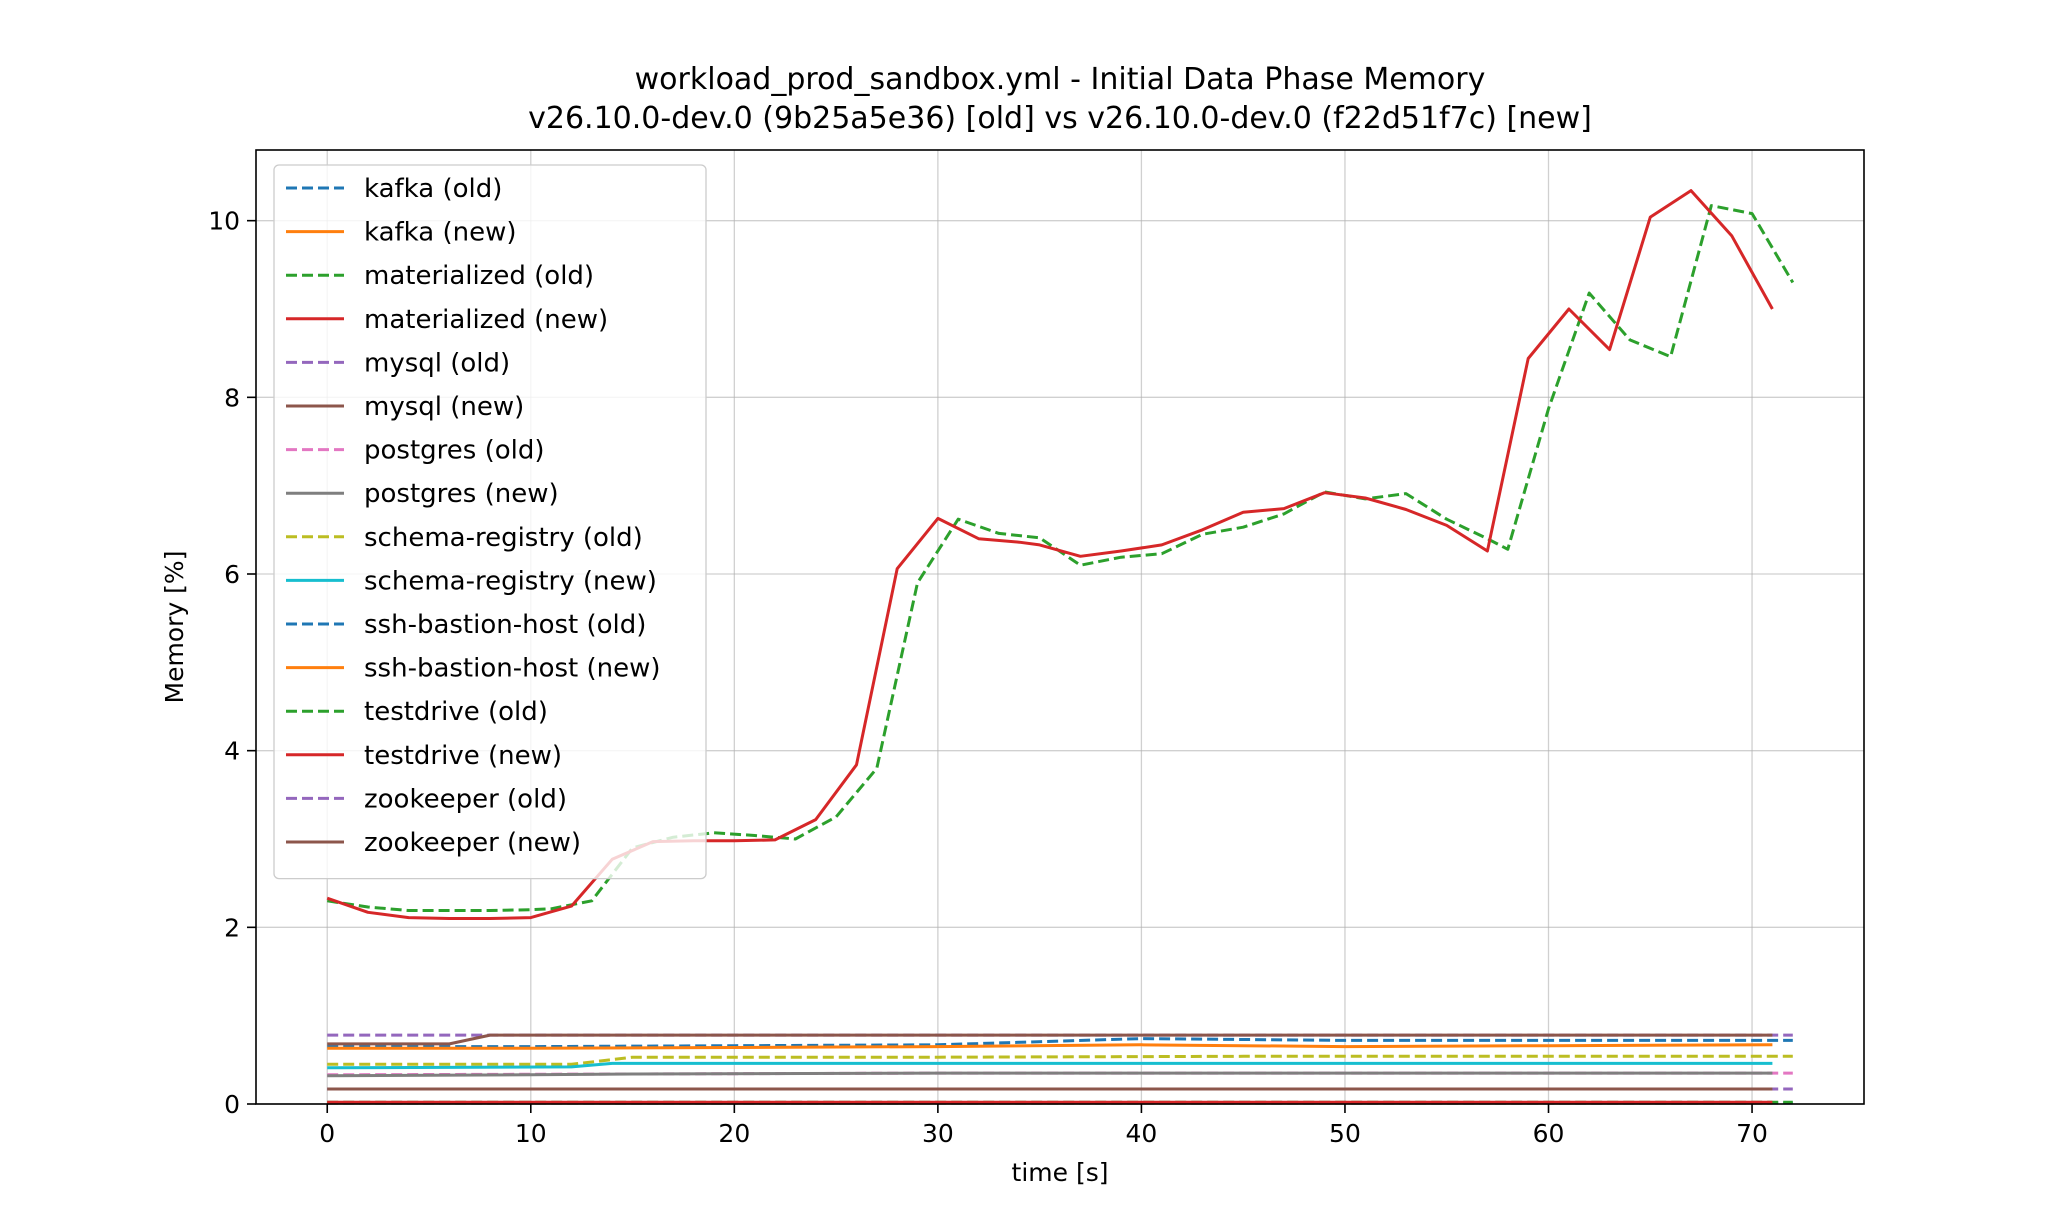 The height and width of the screenshot is (1229, 2048). What do you see at coordinates (1050, 1065) in the screenshot?
I see `series-line-schema-registry-new` at bounding box center [1050, 1065].